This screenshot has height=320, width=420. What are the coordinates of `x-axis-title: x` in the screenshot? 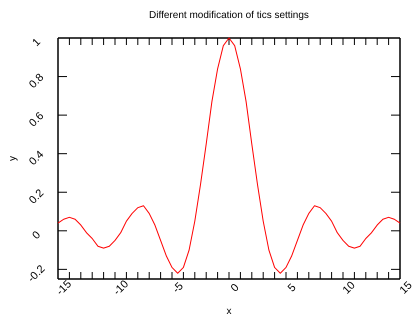 It's located at (229, 311).